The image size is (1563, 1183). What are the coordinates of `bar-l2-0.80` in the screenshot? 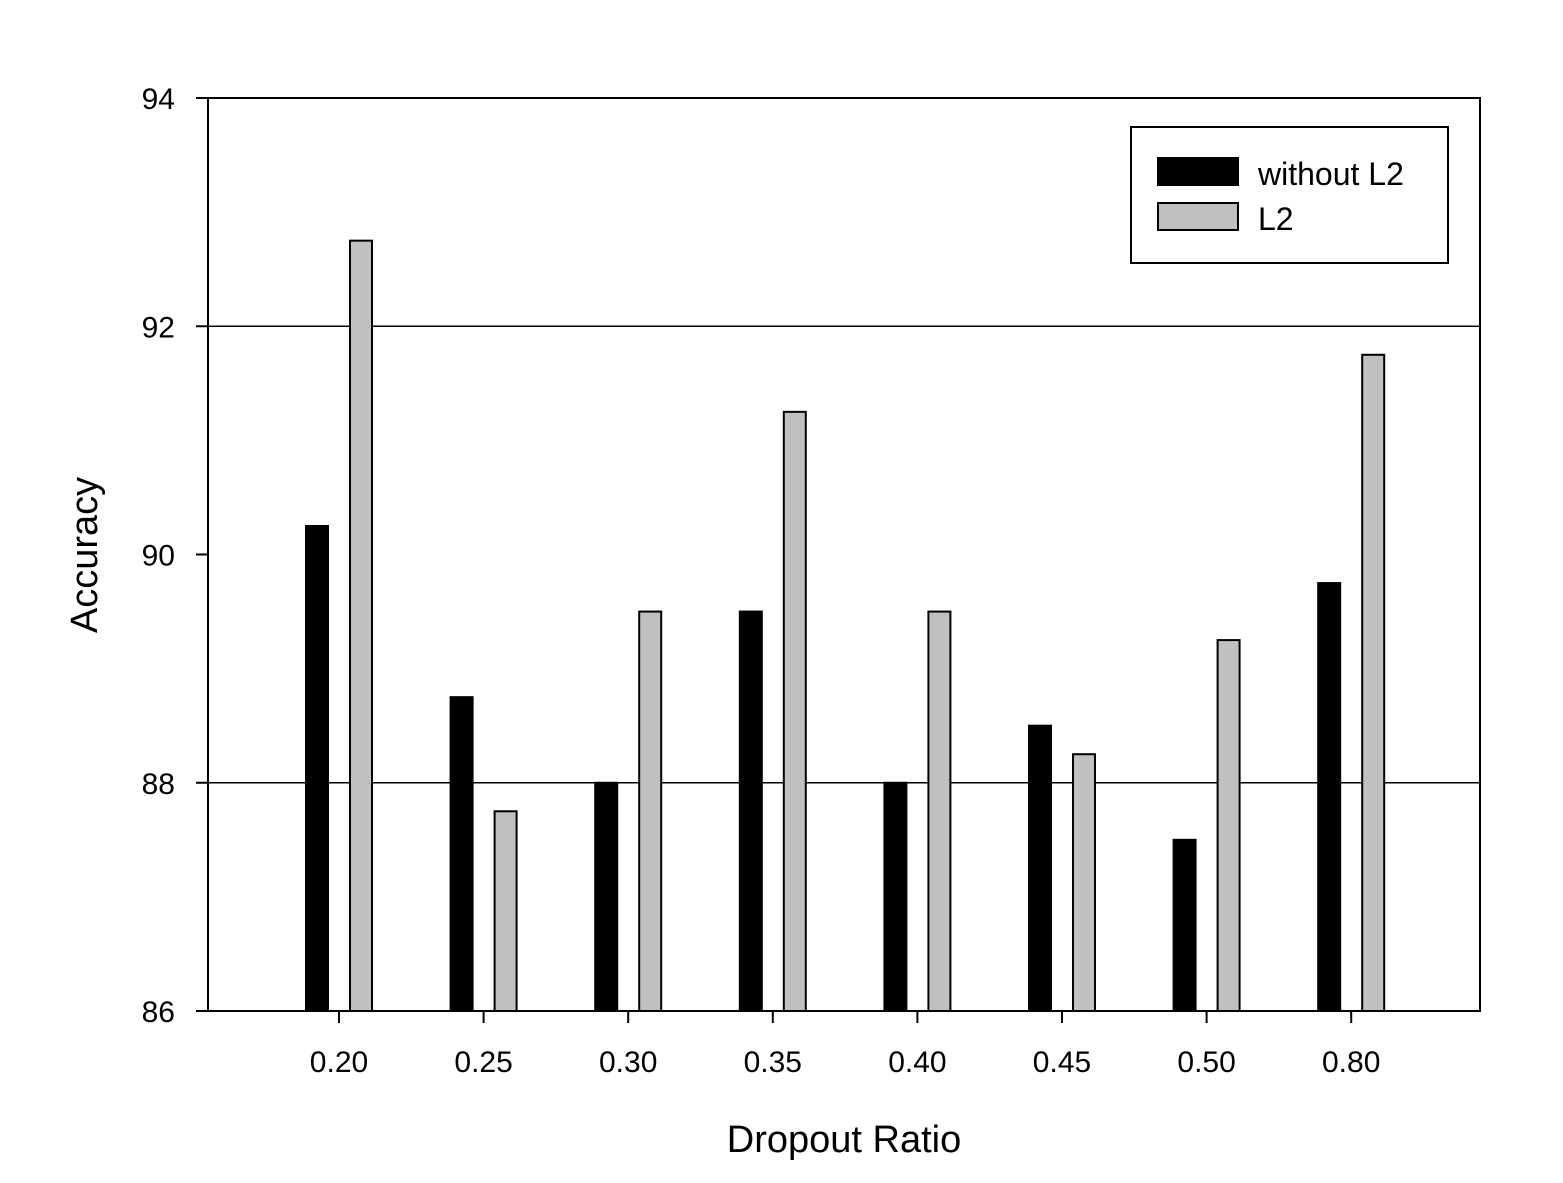 It's located at (1373, 682).